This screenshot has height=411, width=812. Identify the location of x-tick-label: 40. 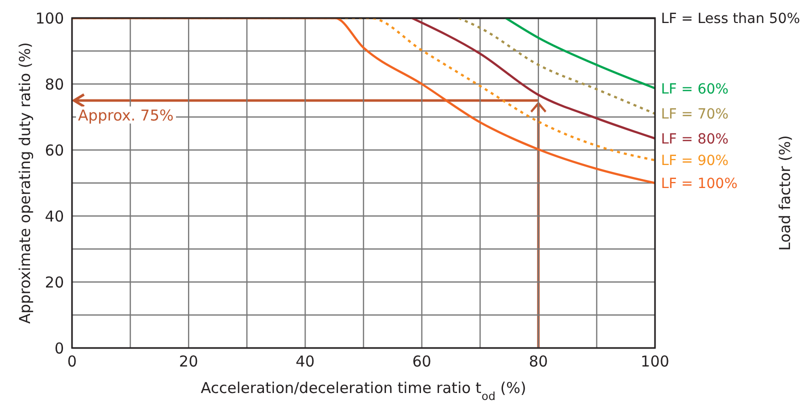
(305, 361).